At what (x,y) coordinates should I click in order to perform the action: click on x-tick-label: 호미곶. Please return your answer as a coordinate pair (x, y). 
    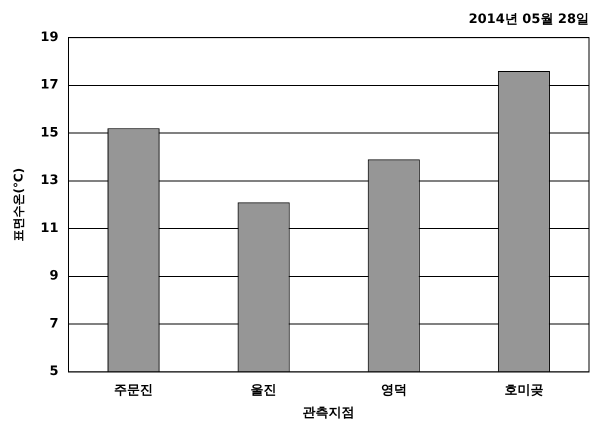
    Looking at the image, I should click on (524, 390).